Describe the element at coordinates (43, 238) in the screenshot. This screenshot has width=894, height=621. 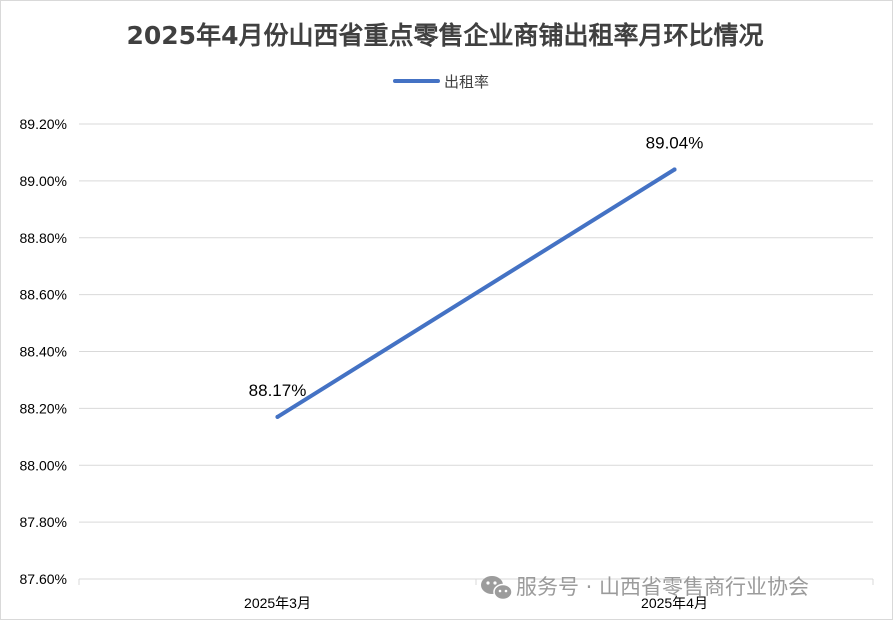
I see `y-tick-label: 88.80%` at that location.